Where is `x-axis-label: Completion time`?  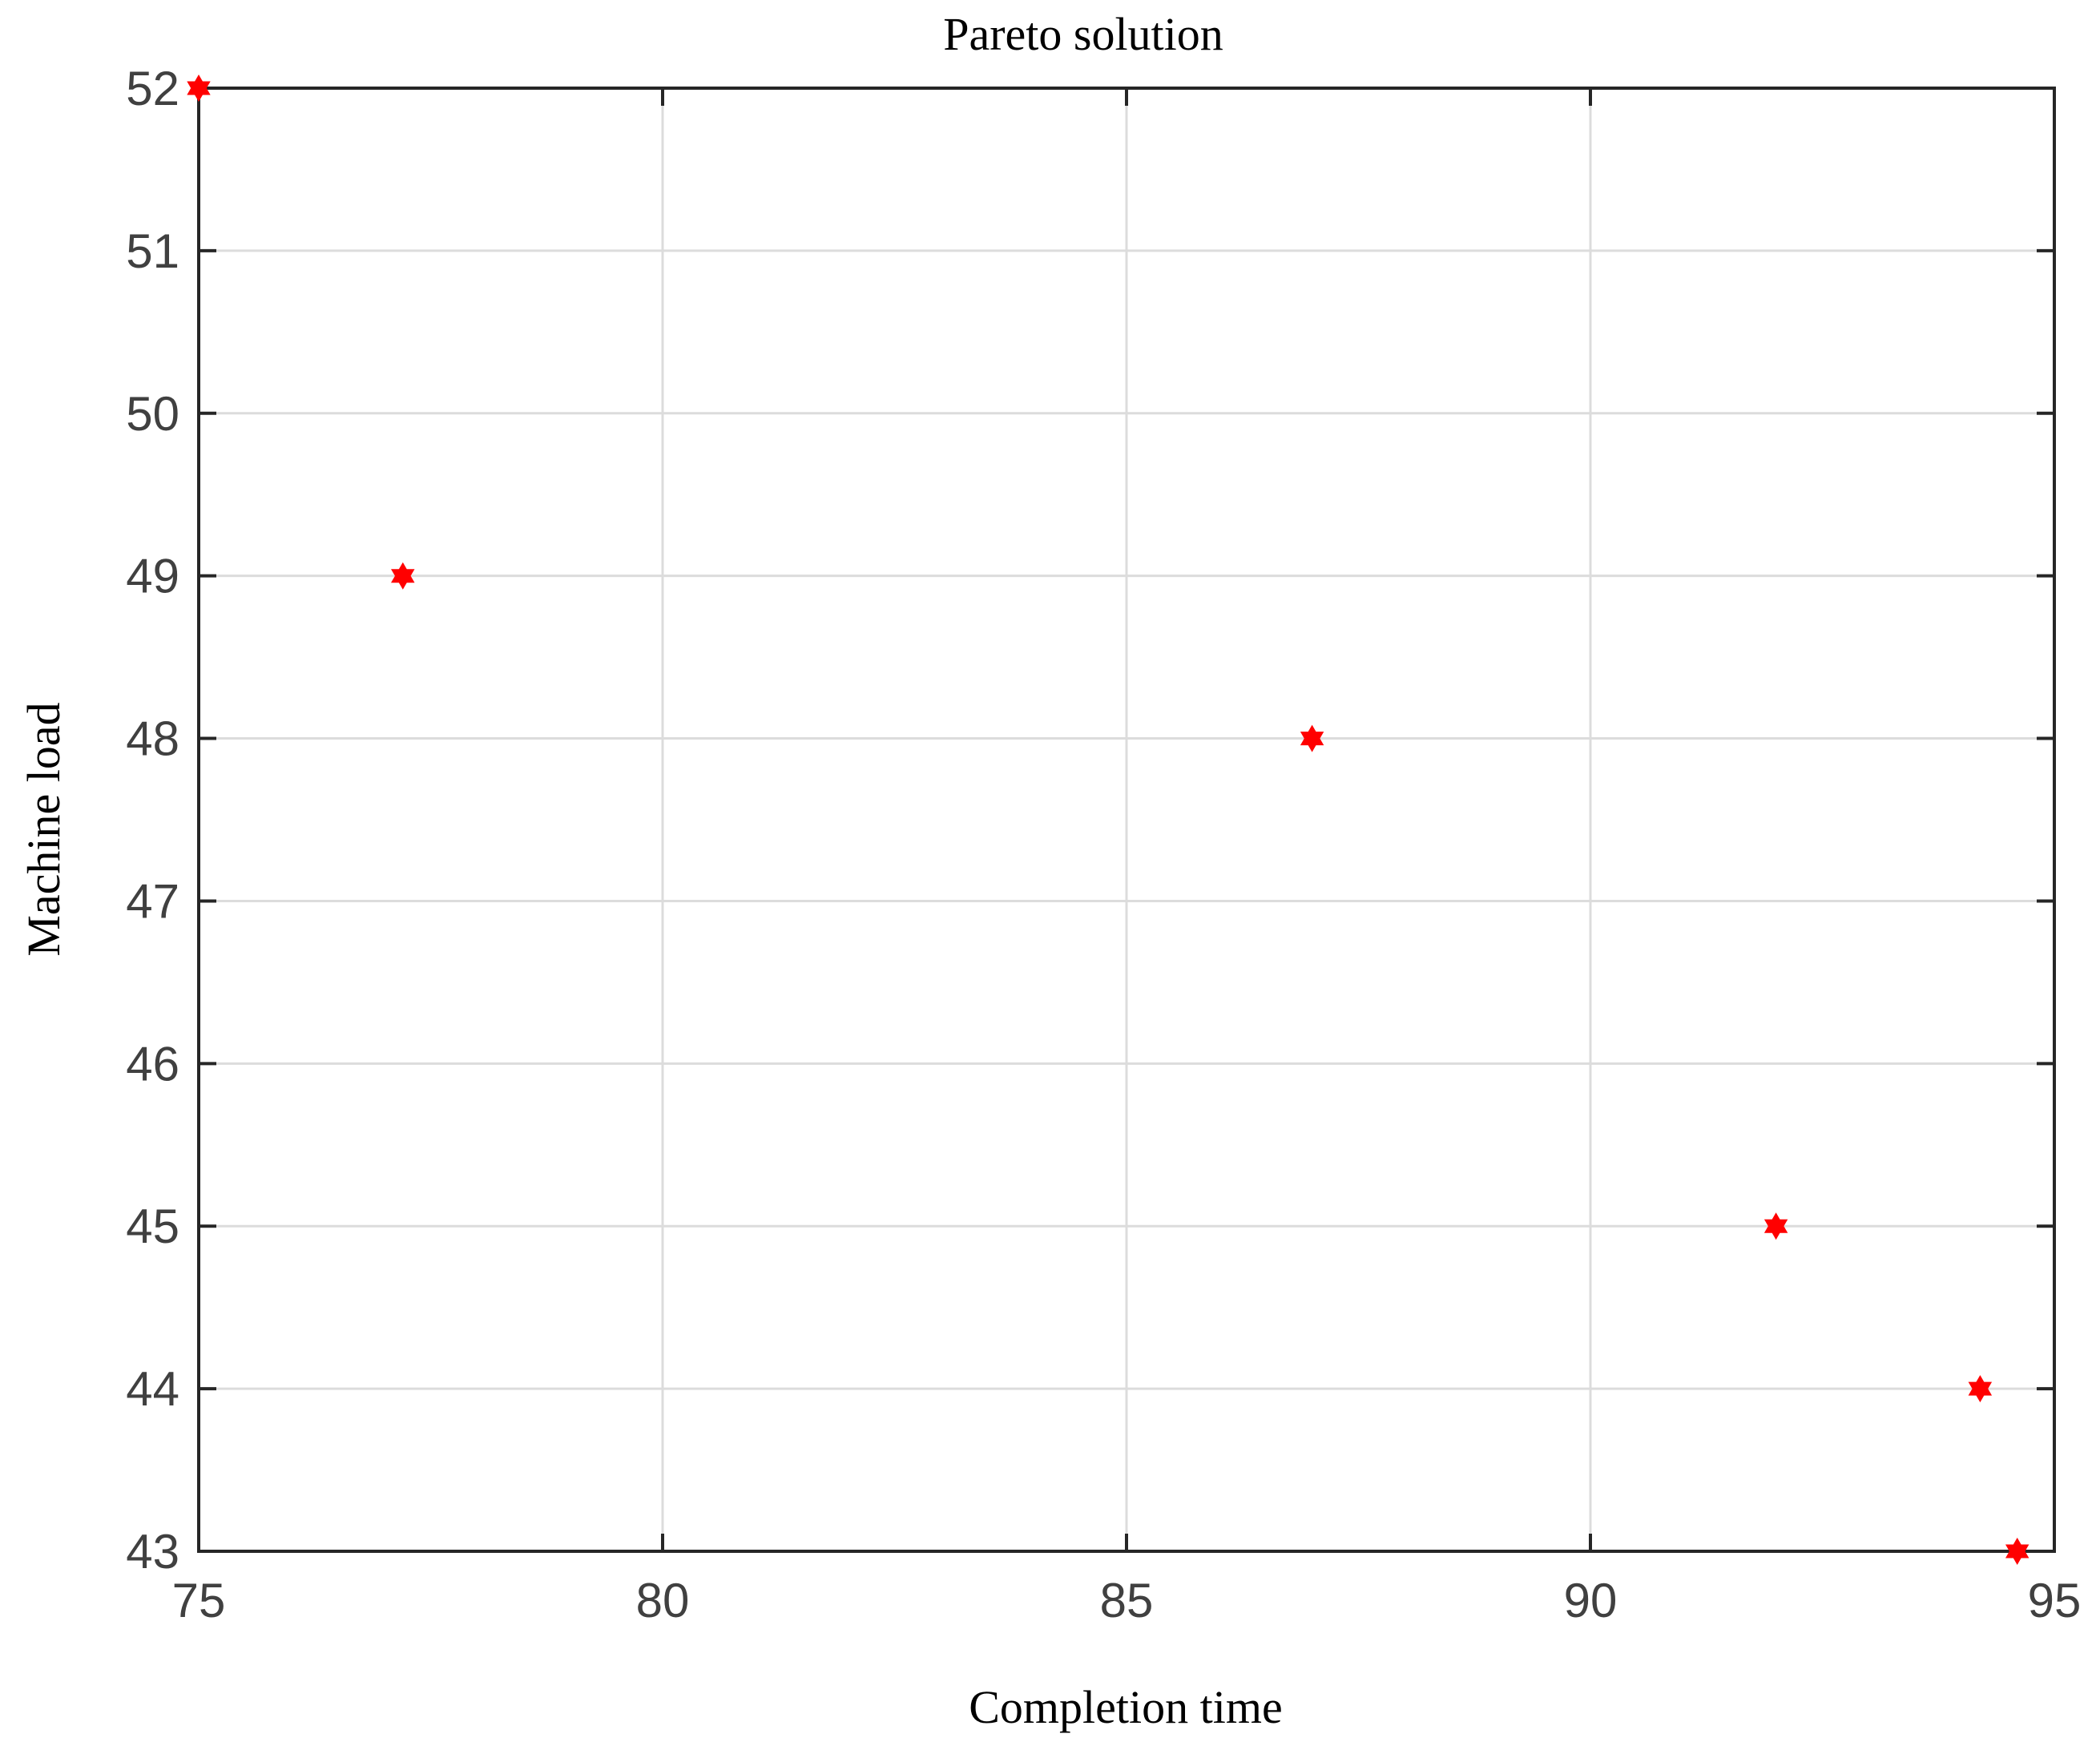 x-axis-label: Completion time is located at coordinates (1125, 1707).